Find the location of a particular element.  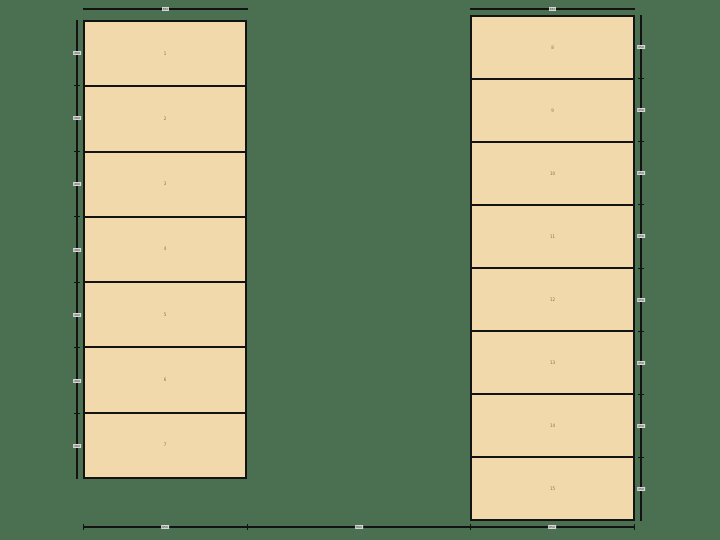

part-number: 12 is located at coordinates (552, 299).